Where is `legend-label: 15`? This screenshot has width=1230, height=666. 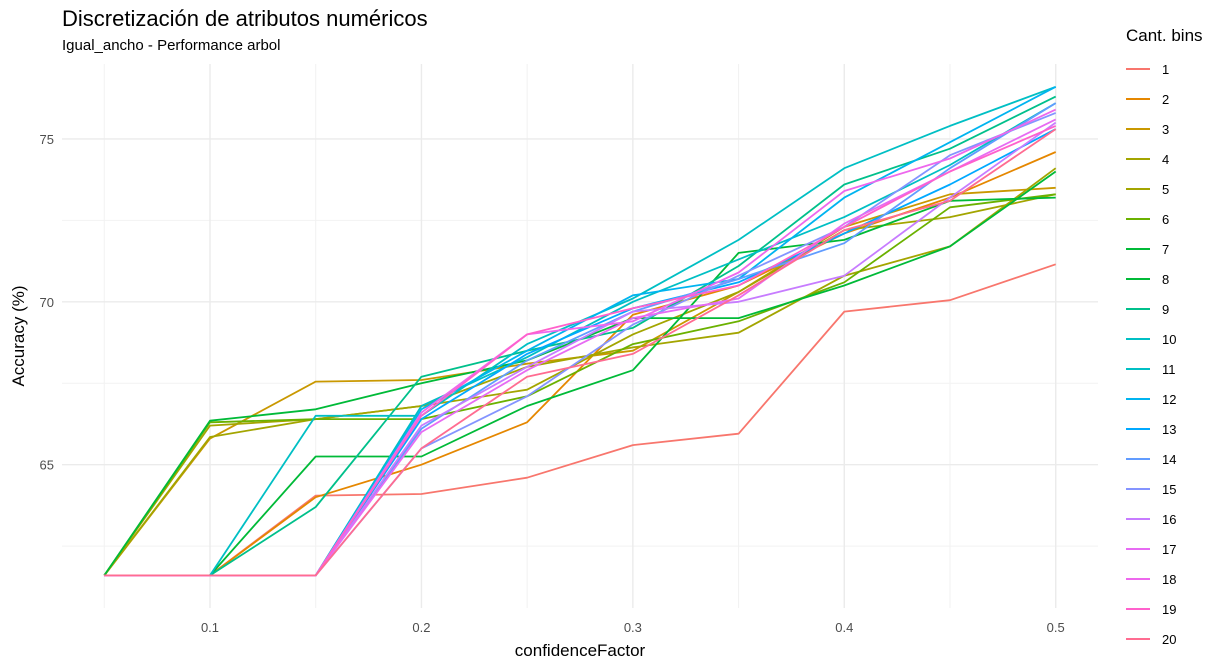 legend-label: 15 is located at coordinates (1169, 489).